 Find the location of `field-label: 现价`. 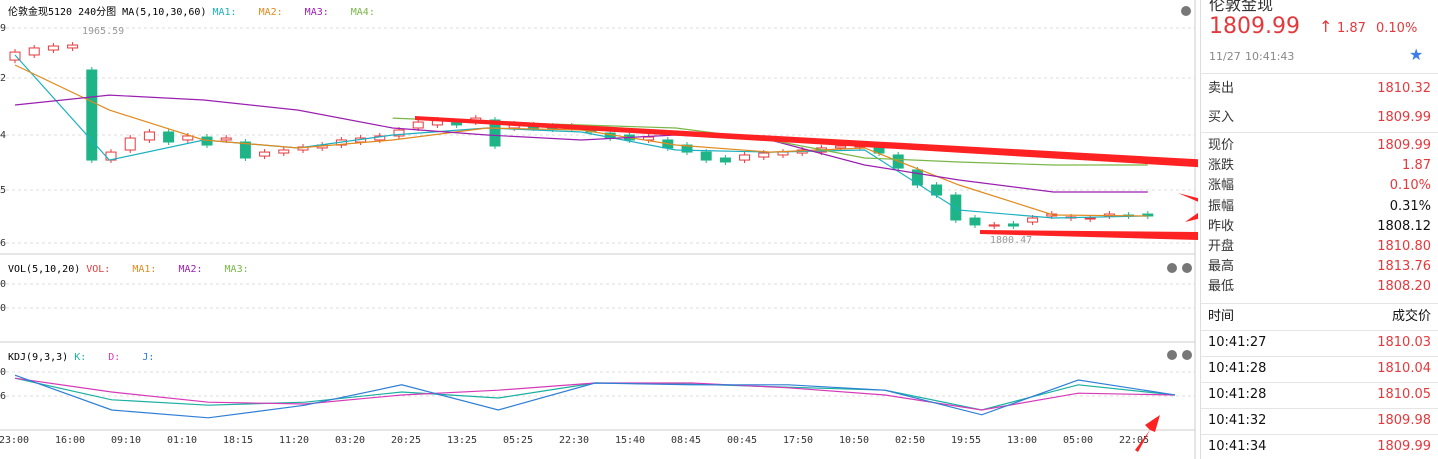

field-label: 现价 is located at coordinates (1221, 145).